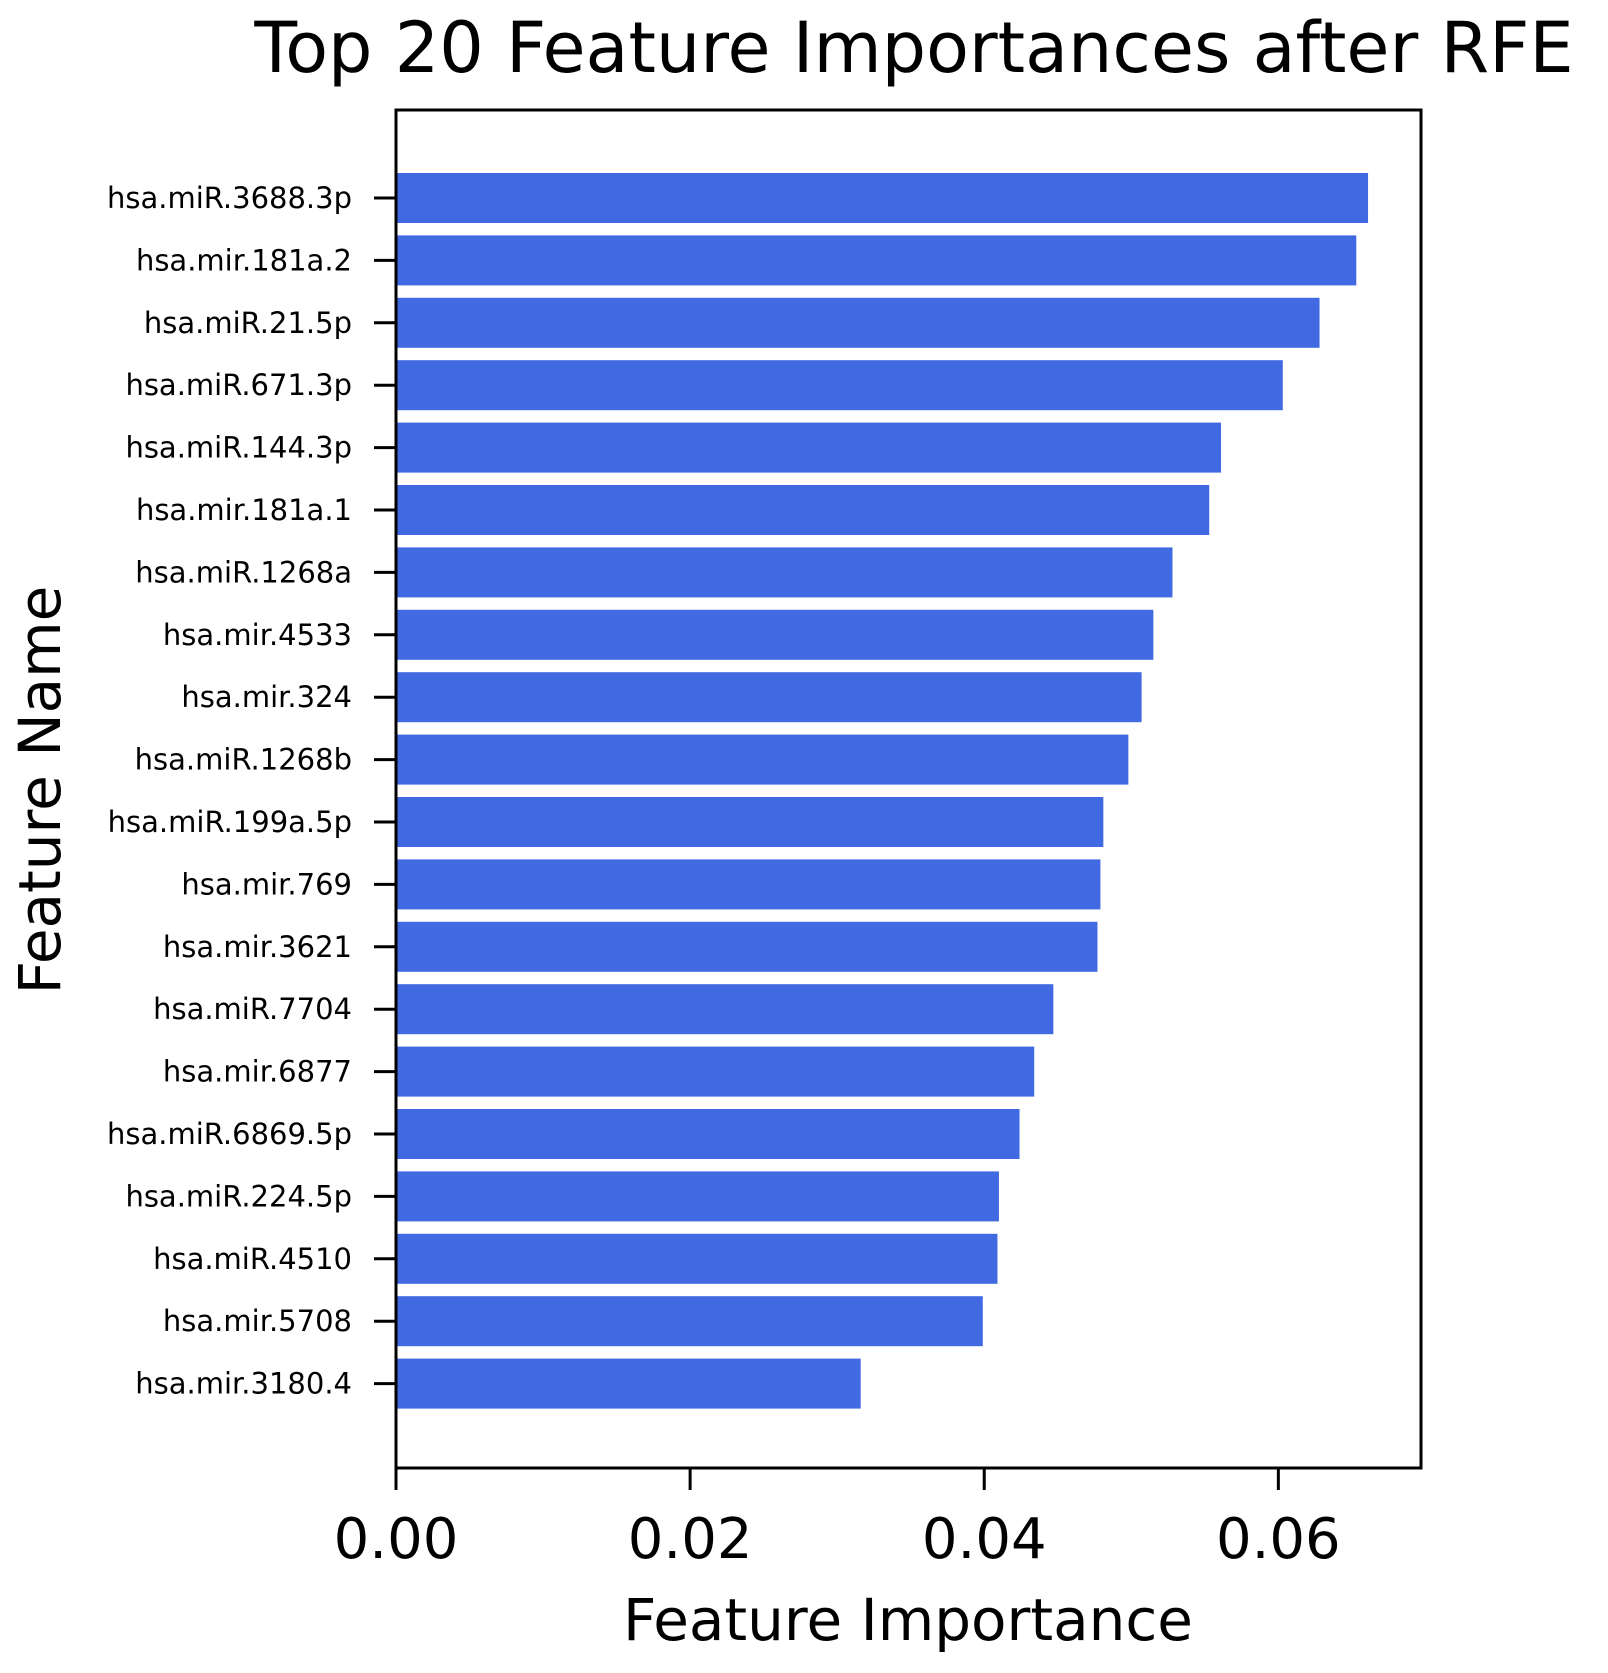  I want to click on y-tick-label: hsa.miR.224.5p, so click(238, 1196).